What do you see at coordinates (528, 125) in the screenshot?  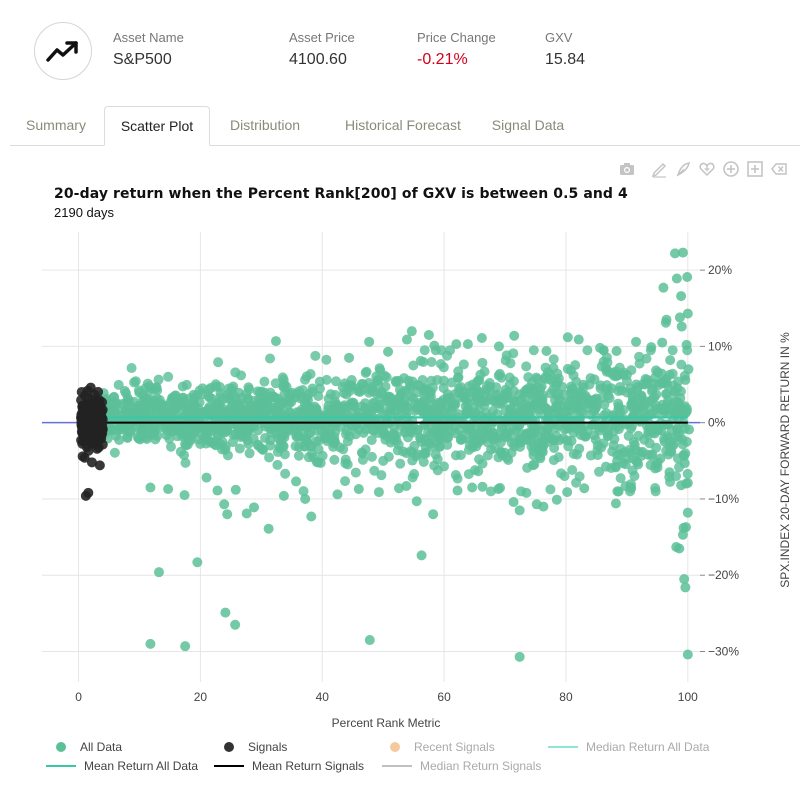 I see `tab-signal-data: Signal Data` at bounding box center [528, 125].